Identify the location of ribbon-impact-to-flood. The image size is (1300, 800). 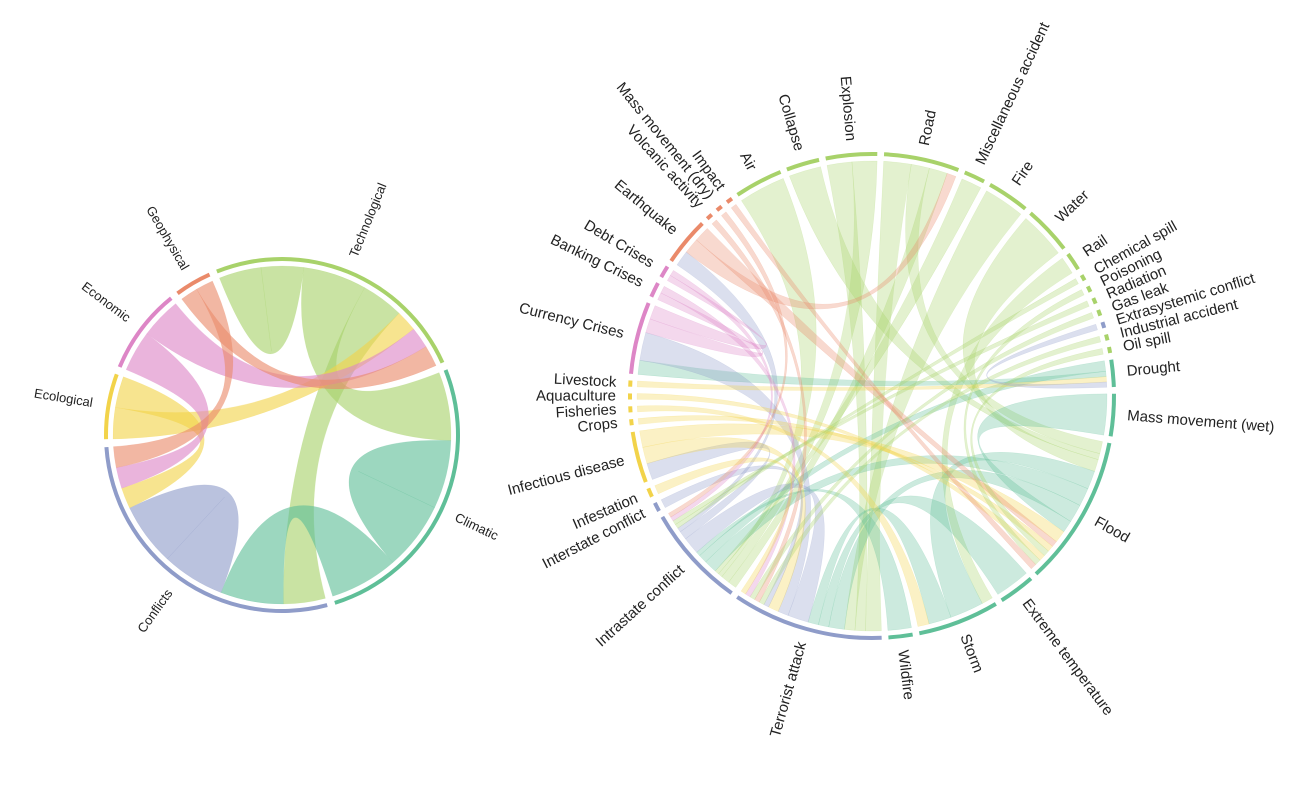
(883, 387).